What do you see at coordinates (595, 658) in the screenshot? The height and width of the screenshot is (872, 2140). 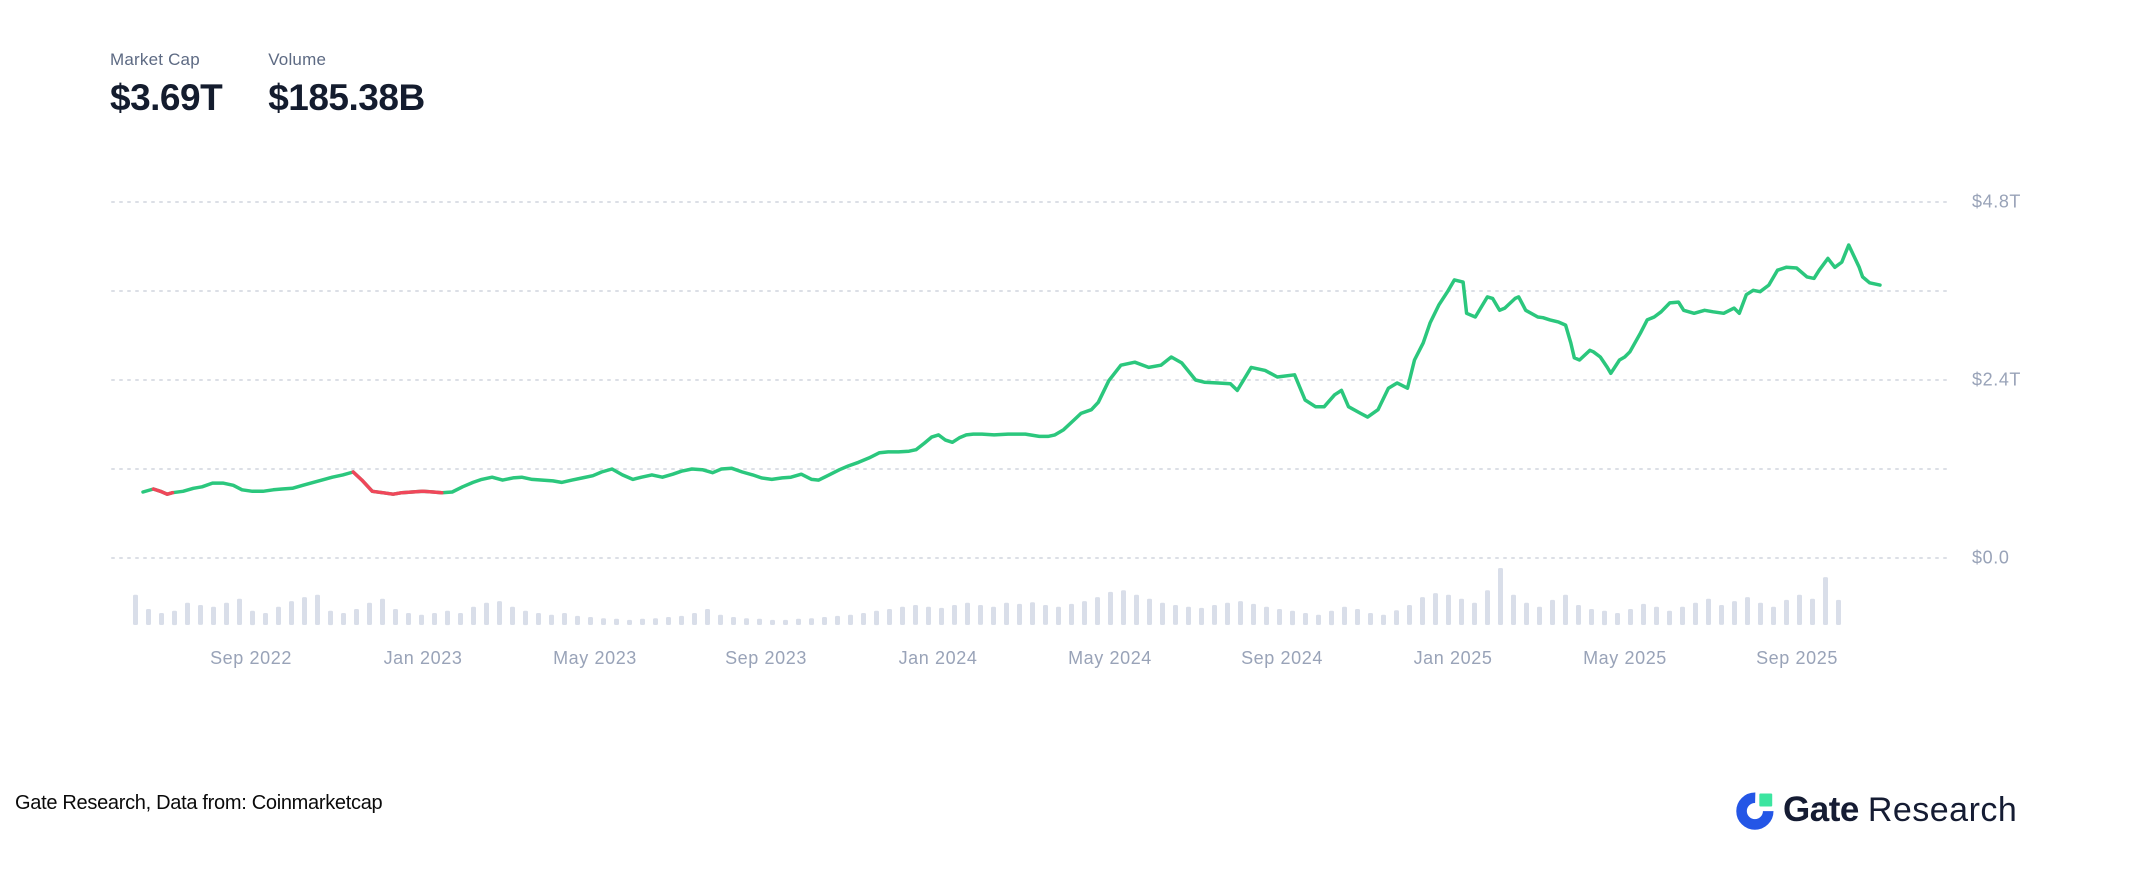 I see `x-axis-label: May 2023` at bounding box center [595, 658].